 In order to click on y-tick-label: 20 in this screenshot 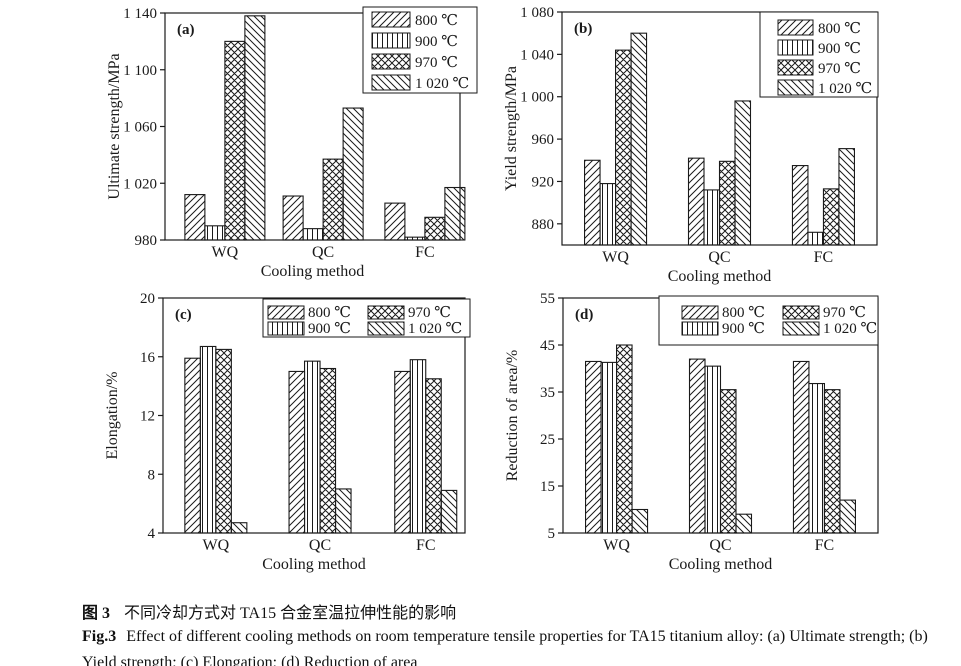, I will do `click(147, 299)`.